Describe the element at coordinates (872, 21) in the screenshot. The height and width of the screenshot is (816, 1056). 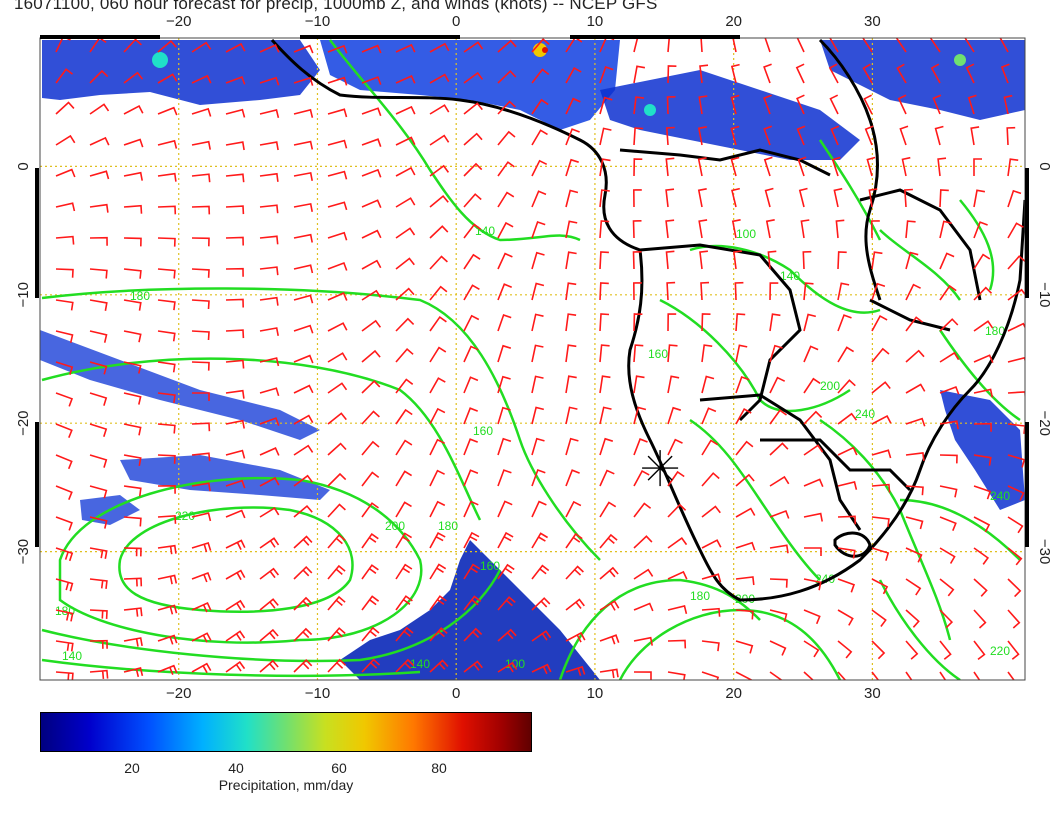
I see `lon-tick-label-top: 30` at that location.